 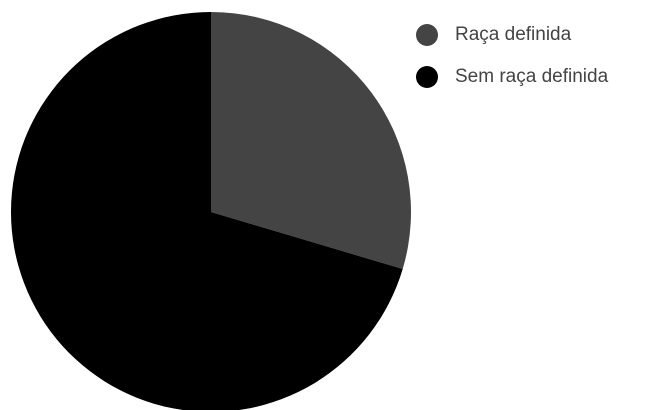 I want to click on legend: Raça definida Sem raça definida, so click(x=512, y=66).